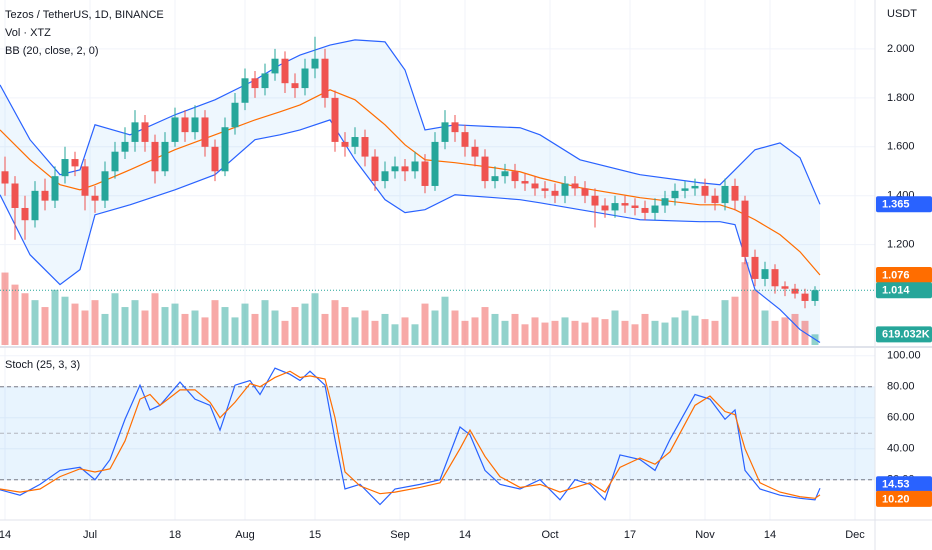 This screenshot has width=932, height=550. I want to click on y-tick-label: 1.200, so click(901, 245).